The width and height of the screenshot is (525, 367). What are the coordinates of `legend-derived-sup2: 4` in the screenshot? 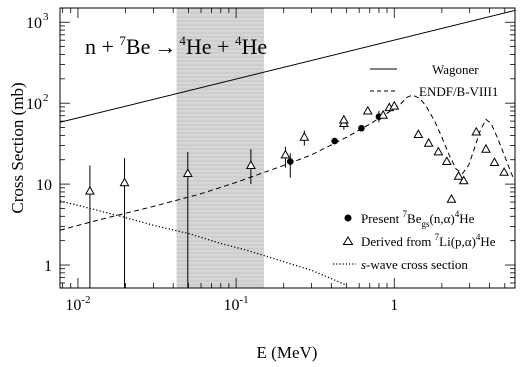 It's located at (478, 237).